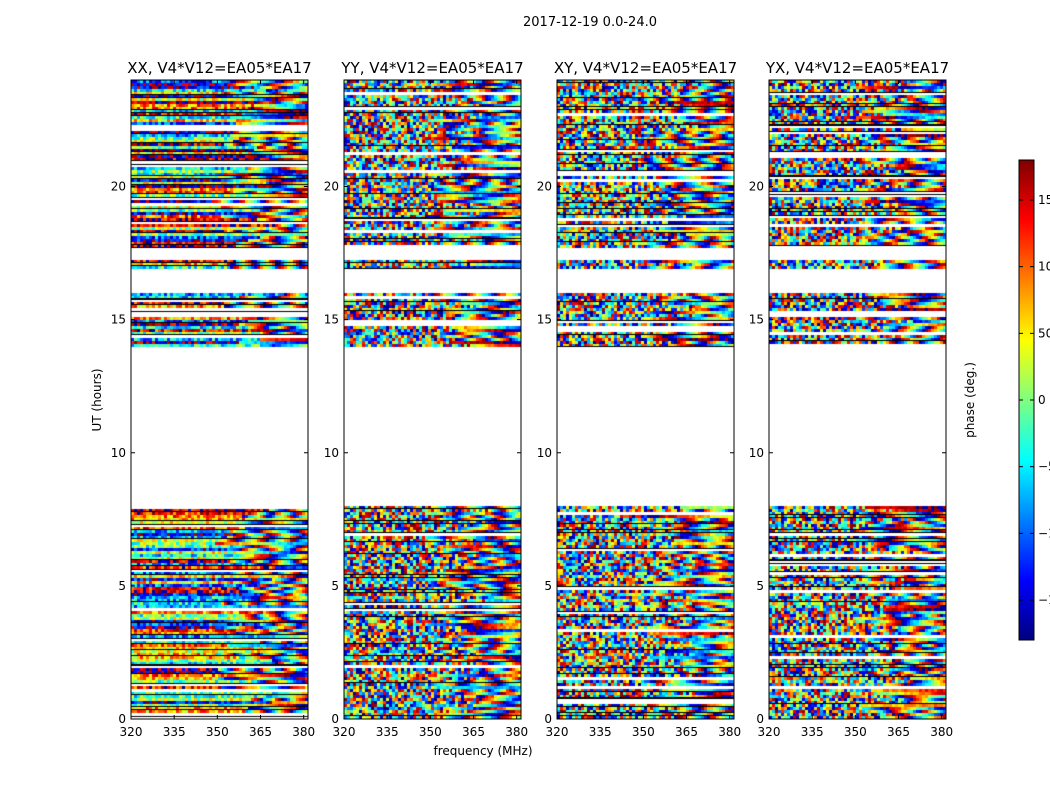  Describe the element at coordinates (645, 68) in the screenshot. I see `panel-title: XY, V4*V12=EA05*EA17` at that location.